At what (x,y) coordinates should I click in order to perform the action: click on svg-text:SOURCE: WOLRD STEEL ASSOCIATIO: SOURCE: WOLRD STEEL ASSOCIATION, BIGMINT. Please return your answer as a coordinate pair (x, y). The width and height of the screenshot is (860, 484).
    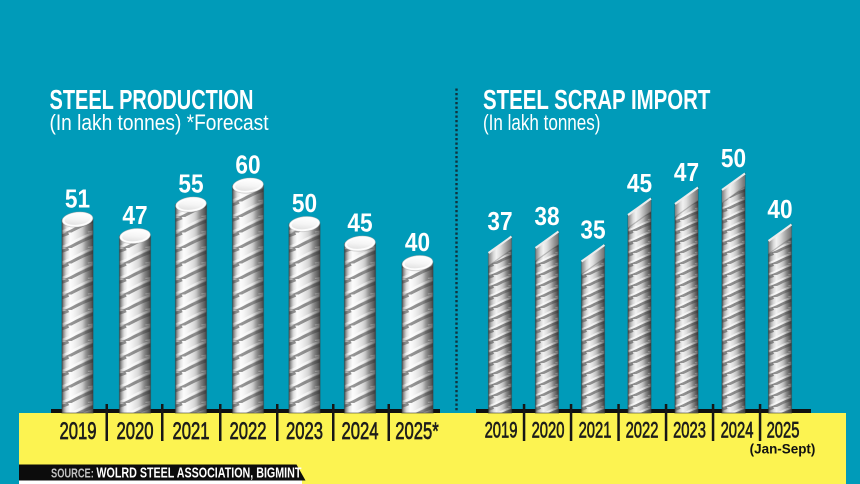
    Looking at the image, I should click on (176, 472).